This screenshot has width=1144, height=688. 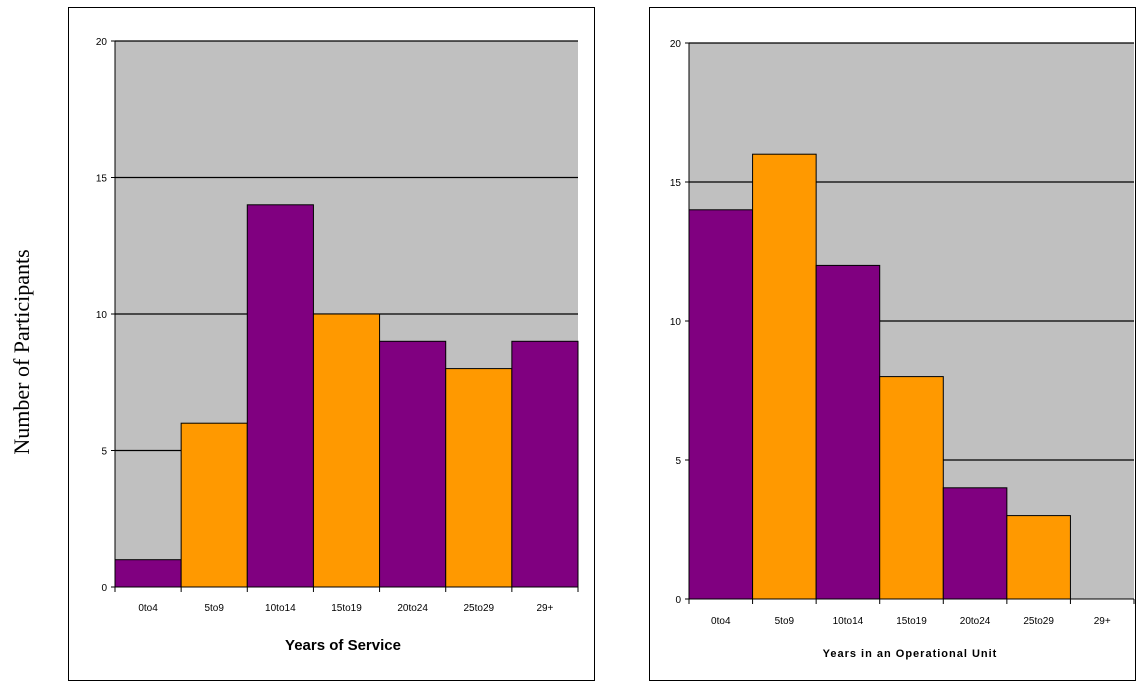 What do you see at coordinates (343, 645) in the screenshot?
I see `x-axis-title: Years of Service` at bounding box center [343, 645].